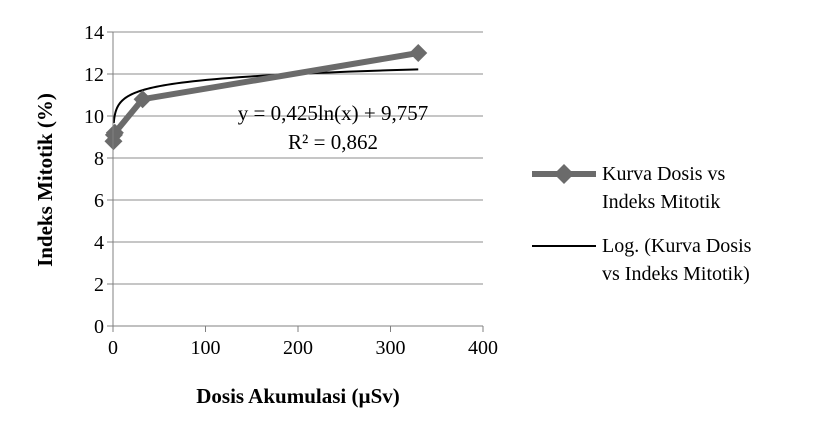 This screenshot has height=432, width=823. I want to click on legend-series-label-line2: Indeks Mitotik, so click(661, 202).